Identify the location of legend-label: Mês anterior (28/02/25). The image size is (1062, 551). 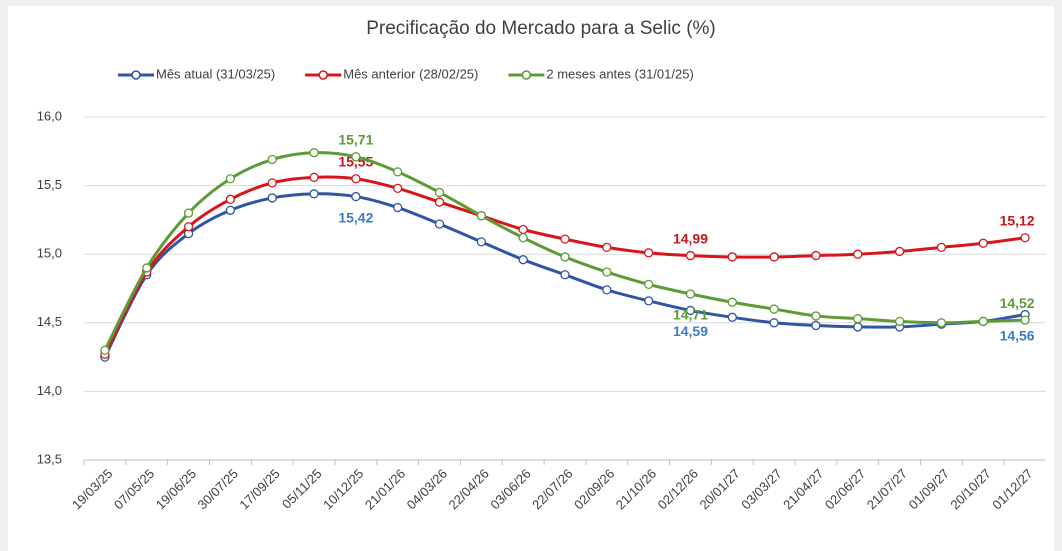
(410, 73).